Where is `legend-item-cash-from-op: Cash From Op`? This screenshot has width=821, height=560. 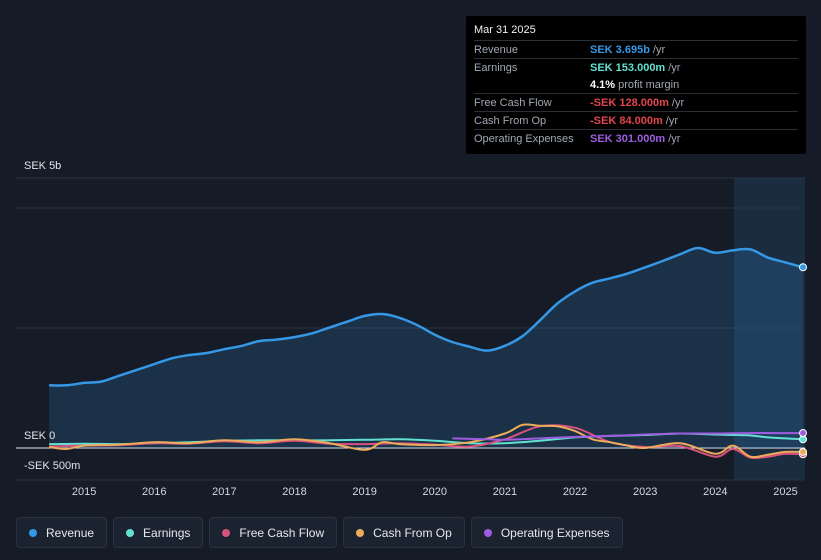
legend-item-cash-from-op: Cash From Op is located at coordinates (404, 532).